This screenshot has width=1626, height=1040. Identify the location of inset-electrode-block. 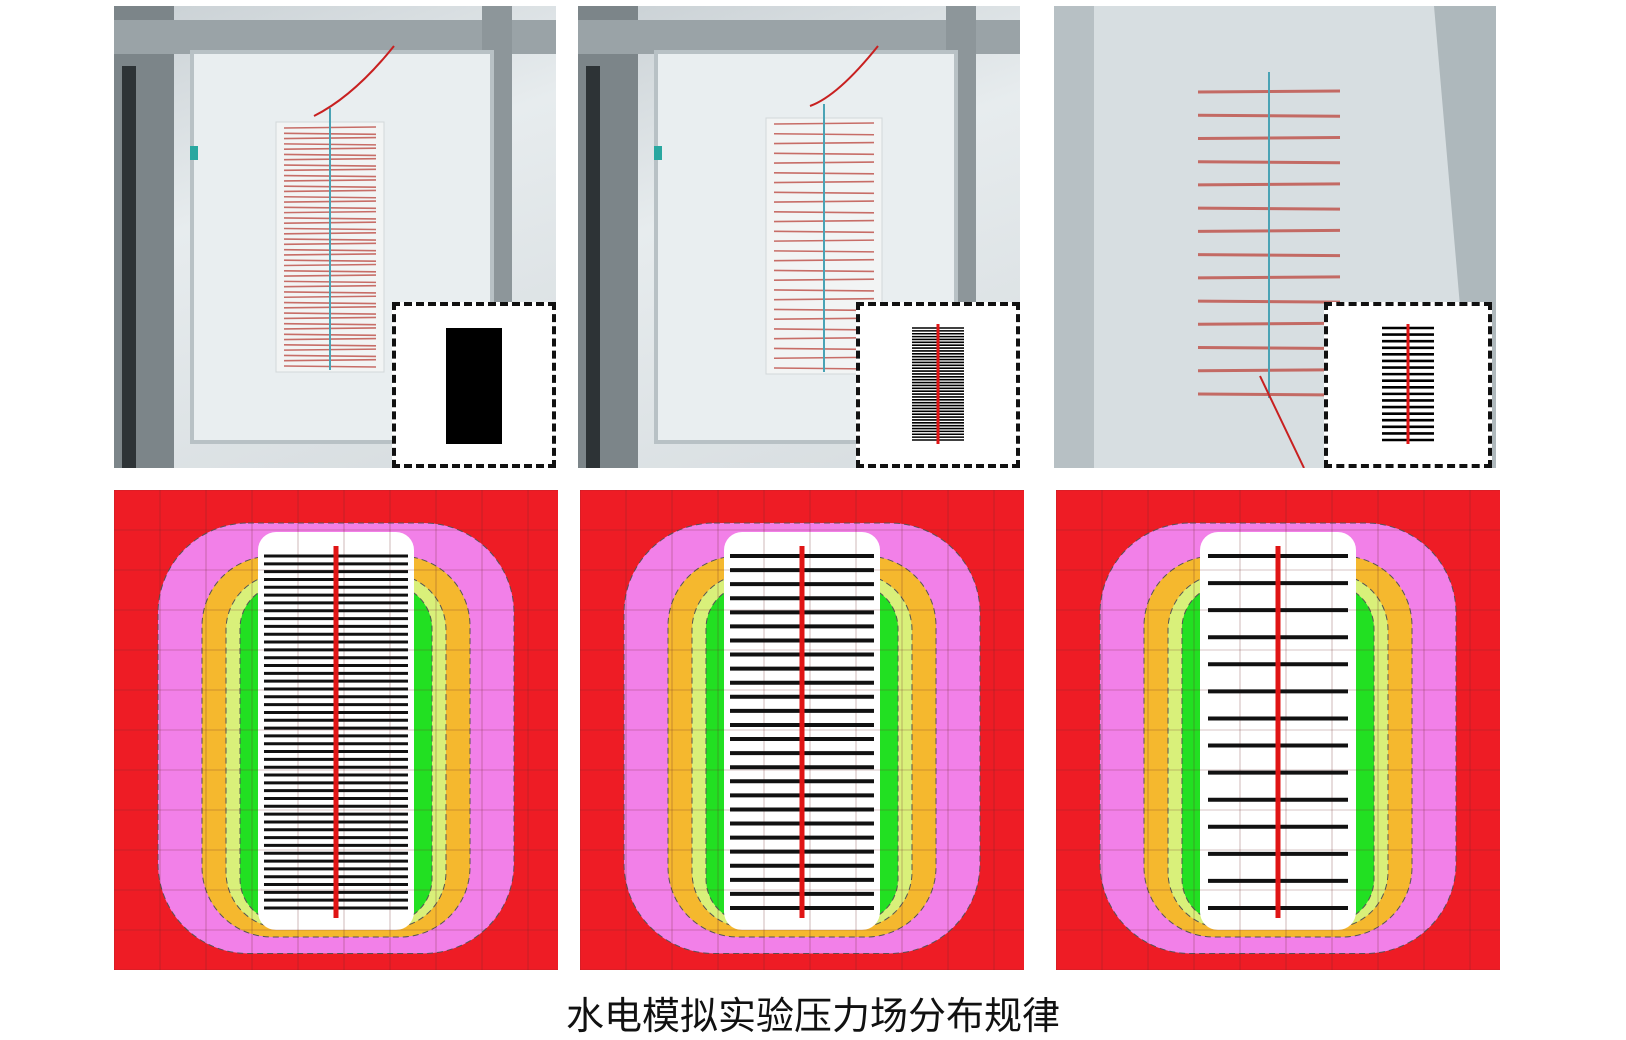
(474, 386).